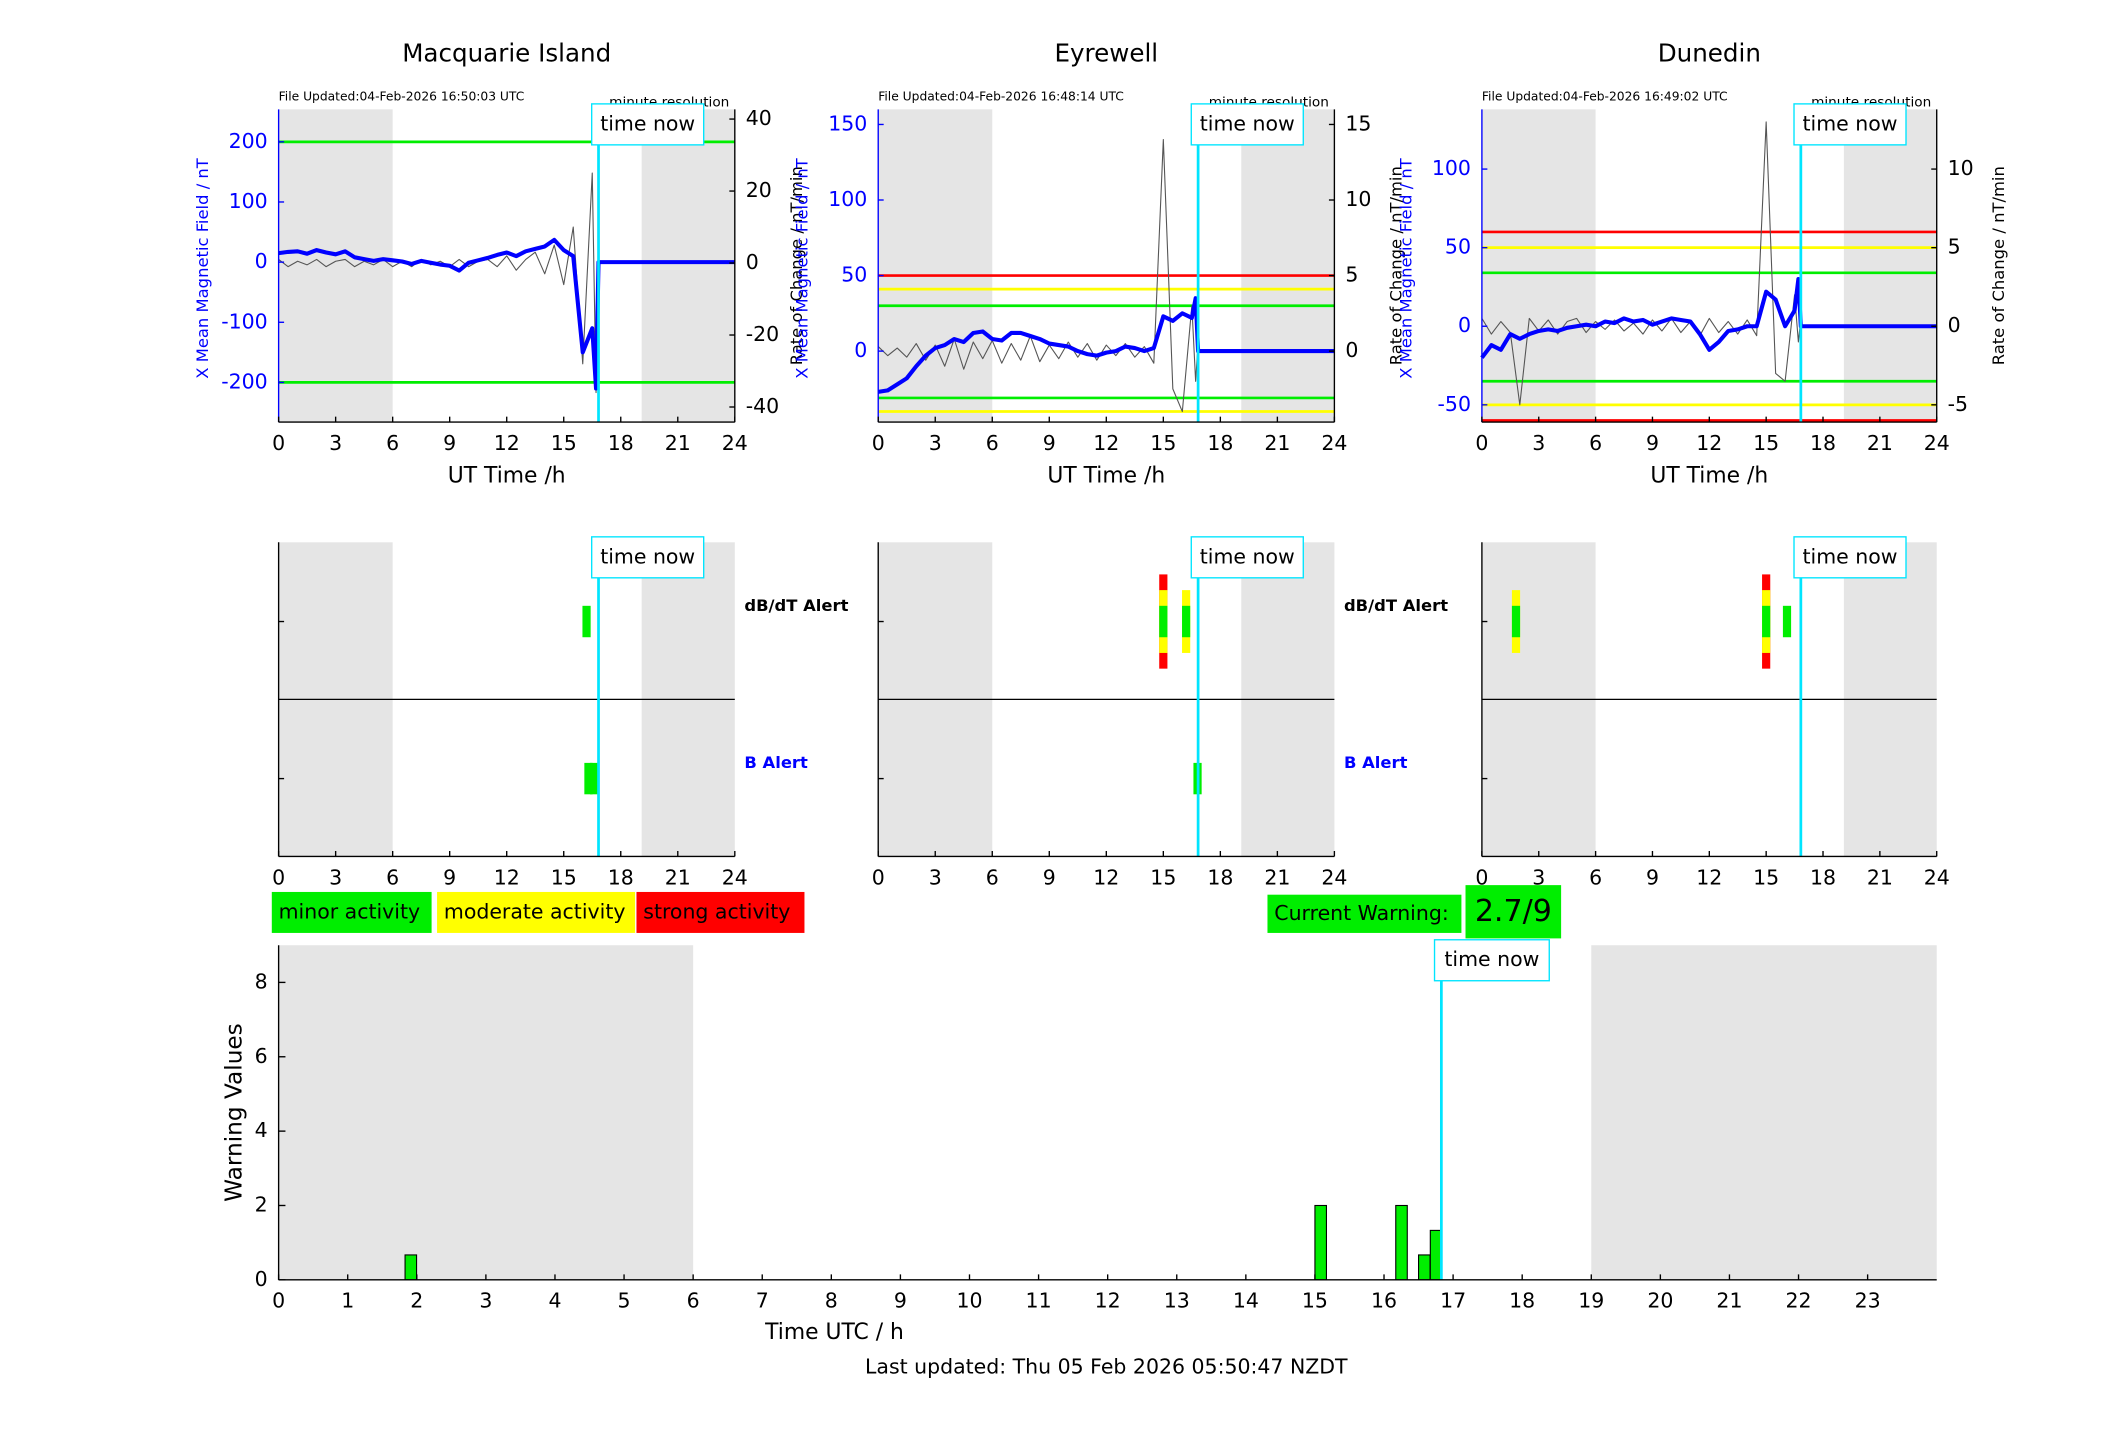  What do you see at coordinates (716, 911) in the screenshot?
I see `legend-label: strong activity` at bounding box center [716, 911].